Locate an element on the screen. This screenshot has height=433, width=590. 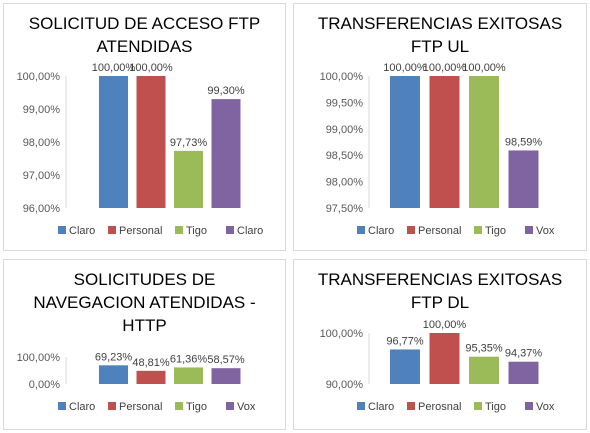
y-tick-label: 90,00% is located at coordinates (345, 385).